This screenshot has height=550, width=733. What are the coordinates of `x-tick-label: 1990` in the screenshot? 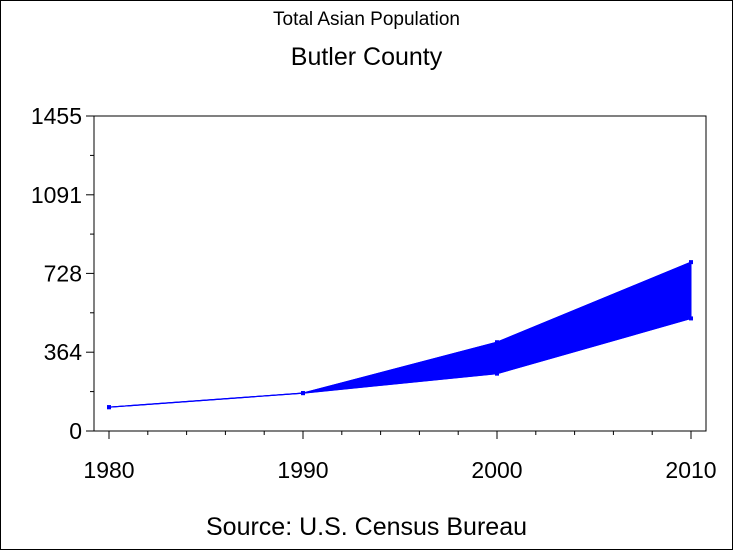 It's located at (302, 470).